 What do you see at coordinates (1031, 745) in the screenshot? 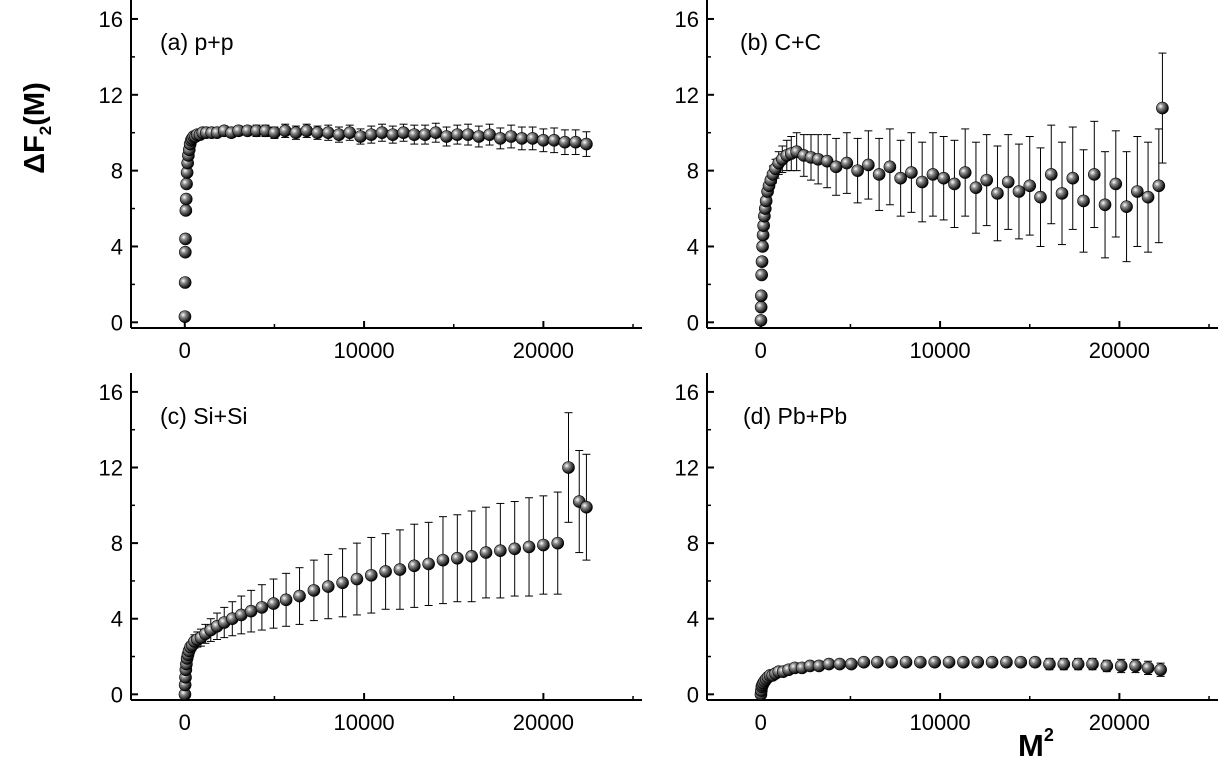
I see `x-axis-title-main: M` at bounding box center [1031, 745].